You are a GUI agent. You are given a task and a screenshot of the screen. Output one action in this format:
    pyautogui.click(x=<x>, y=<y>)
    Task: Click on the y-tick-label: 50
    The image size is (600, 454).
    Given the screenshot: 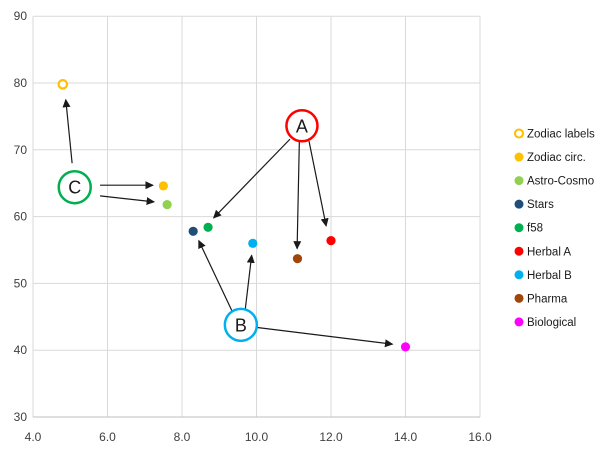 What is the action you would take?
    pyautogui.click(x=21, y=283)
    